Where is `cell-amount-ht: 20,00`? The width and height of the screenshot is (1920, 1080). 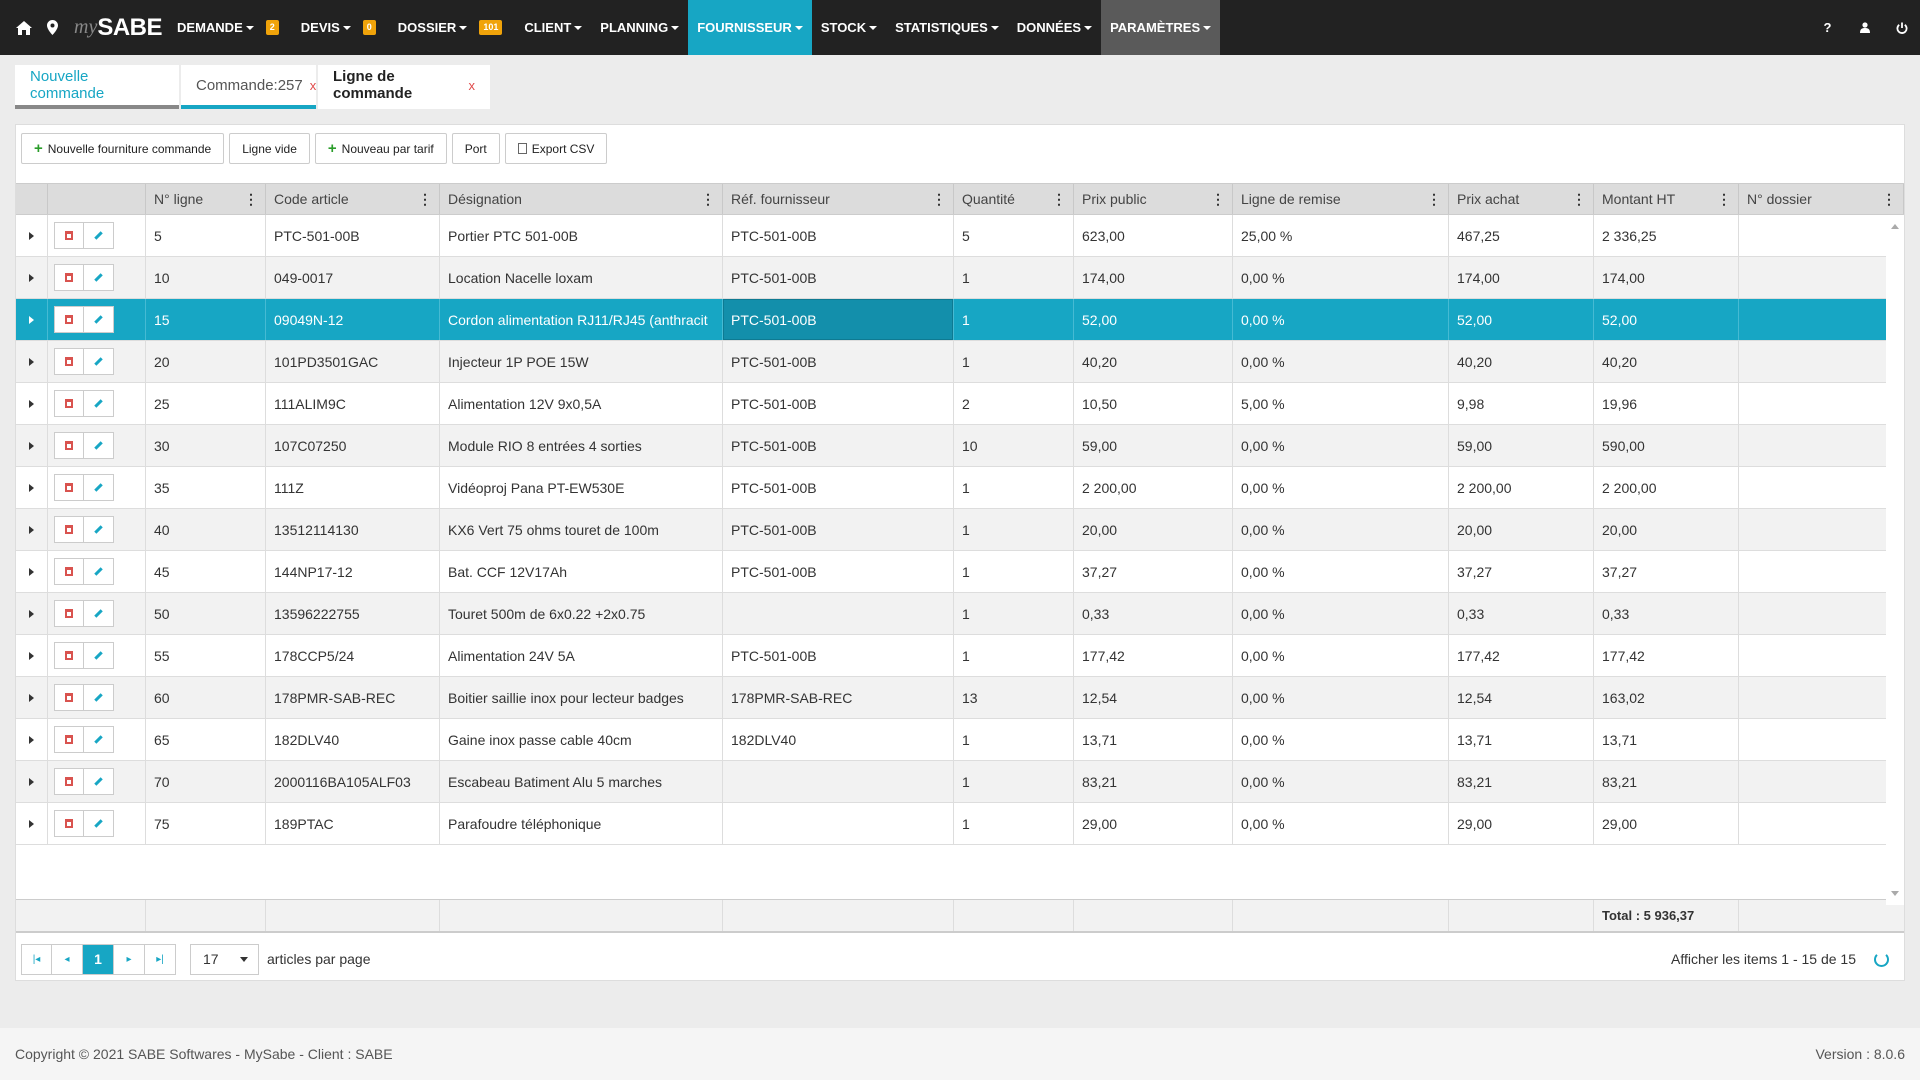
cell-amount-ht: 20,00 is located at coordinates (1666, 529).